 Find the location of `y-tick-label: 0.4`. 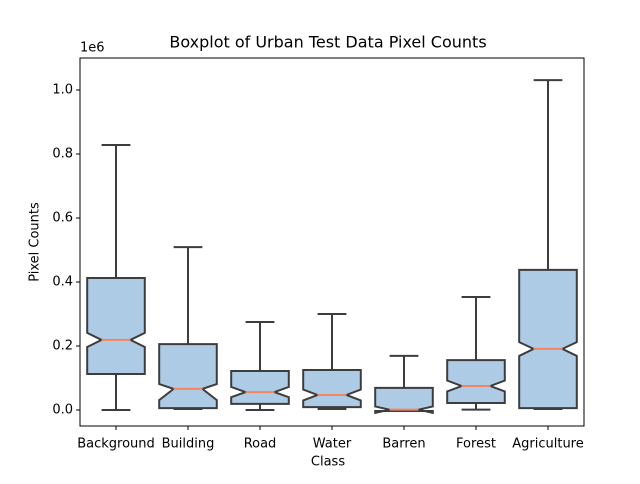

y-tick-label: 0.4 is located at coordinates (62, 282).